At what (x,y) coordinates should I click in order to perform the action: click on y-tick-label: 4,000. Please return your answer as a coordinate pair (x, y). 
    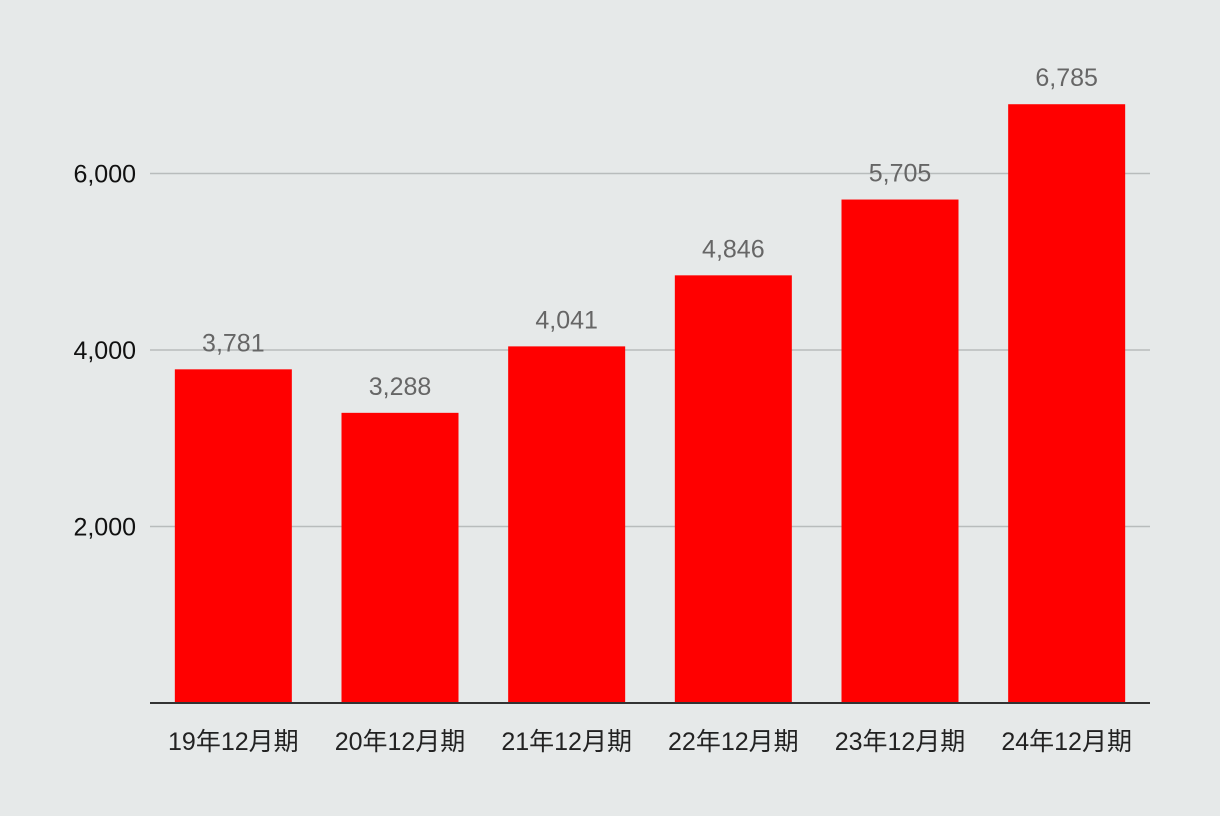
    Looking at the image, I should click on (104, 351).